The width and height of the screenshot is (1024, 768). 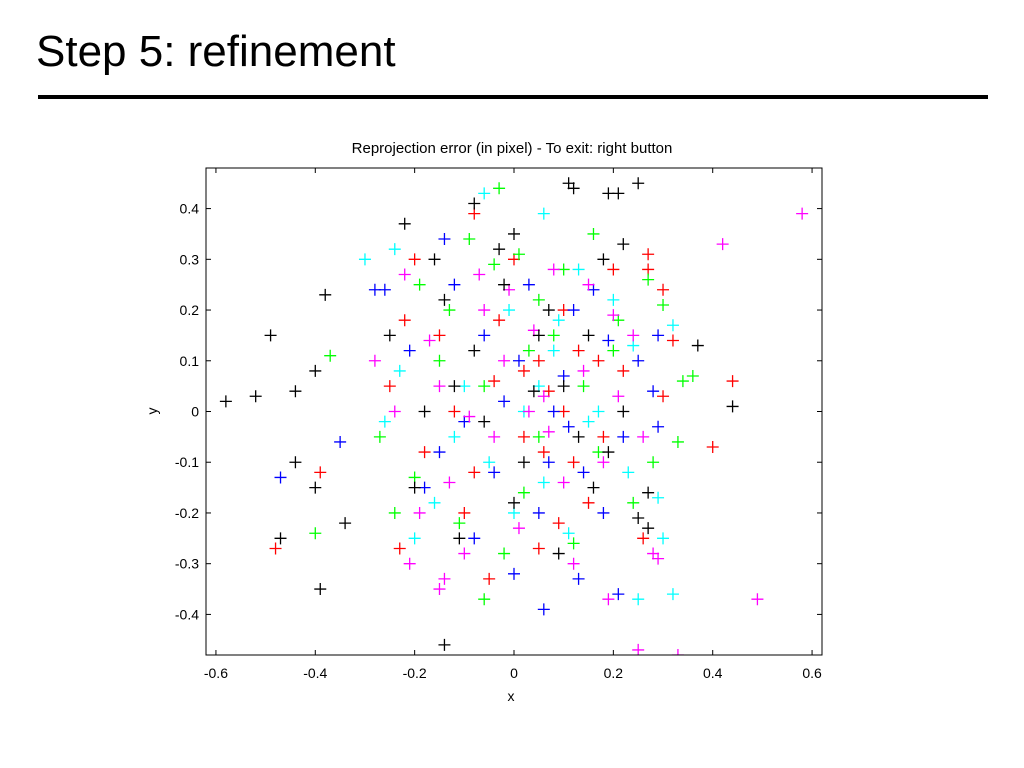 What do you see at coordinates (195, 412) in the screenshot?
I see `y-tick-label: 0` at bounding box center [195, 412].